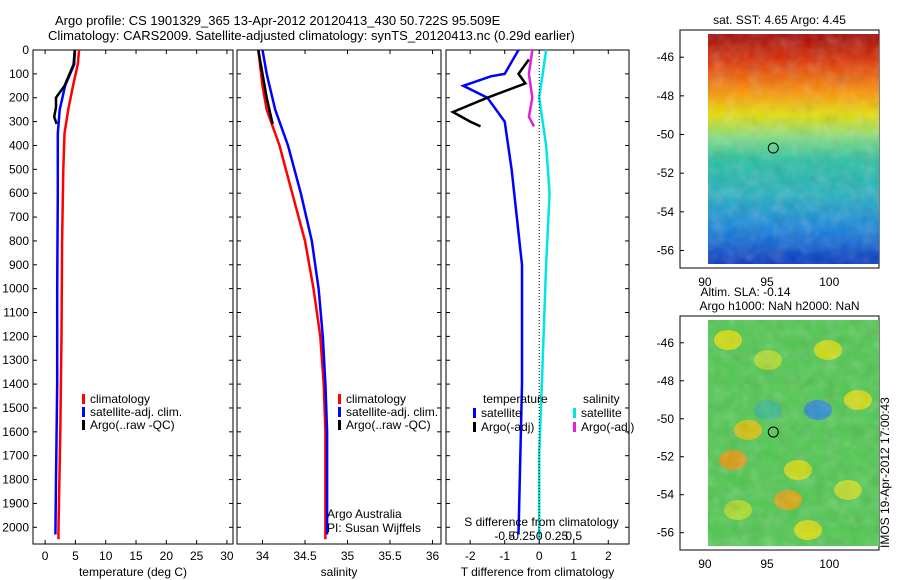 This screenshot has height=580, width=900. I want to click on sla_map-ytick-label: -46, so click(666, 343).